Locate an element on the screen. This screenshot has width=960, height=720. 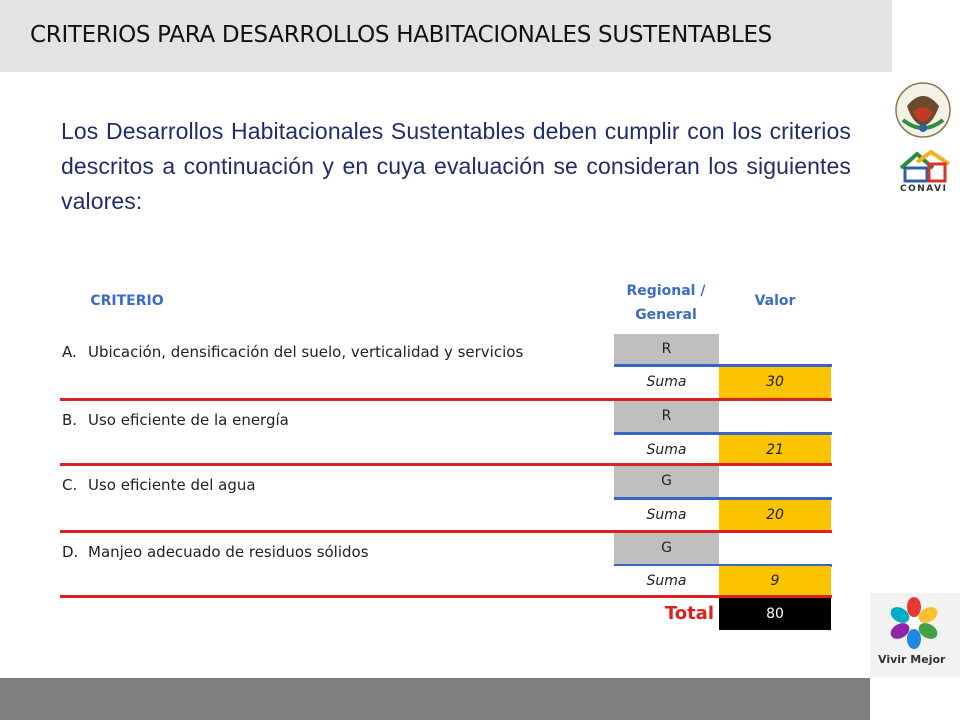
header-regional-general: Regional / General is located at coordinates (666, 303).